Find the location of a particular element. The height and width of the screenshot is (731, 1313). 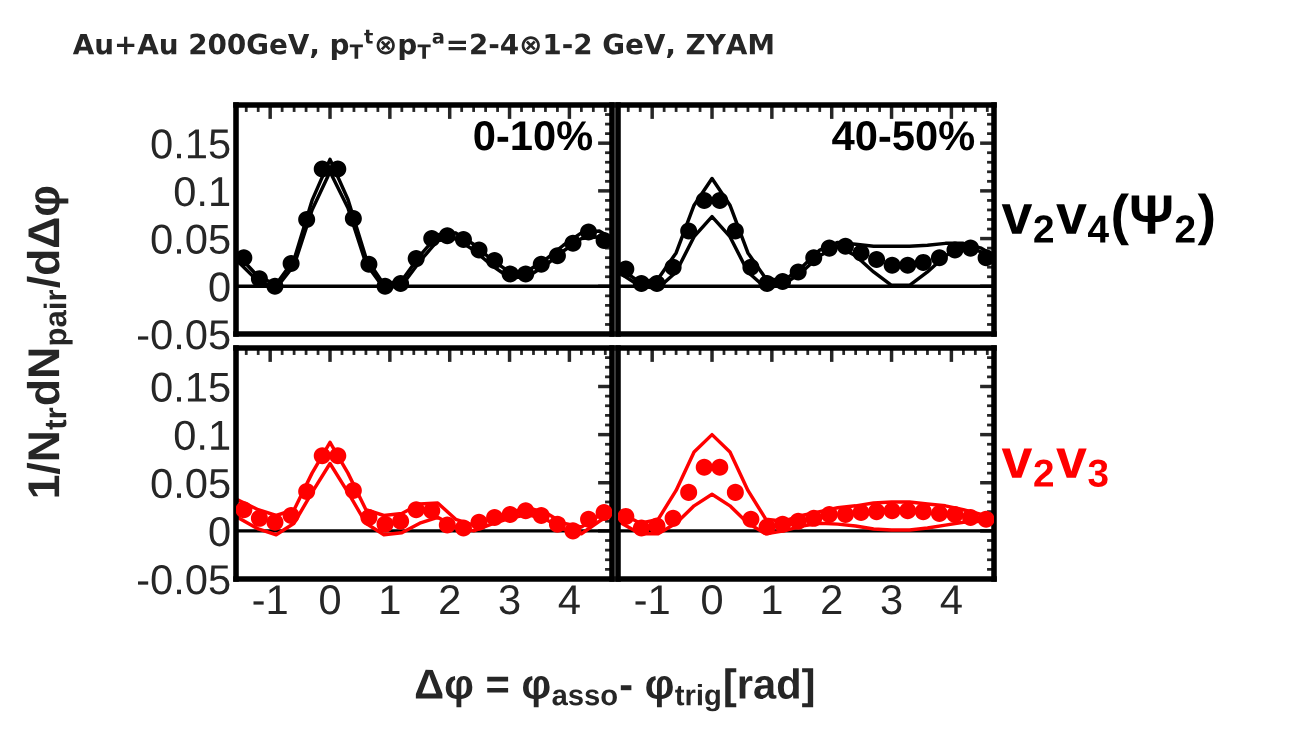

text: v$_{2}$v$_{3}$ is located at coordinates (1054, 468).